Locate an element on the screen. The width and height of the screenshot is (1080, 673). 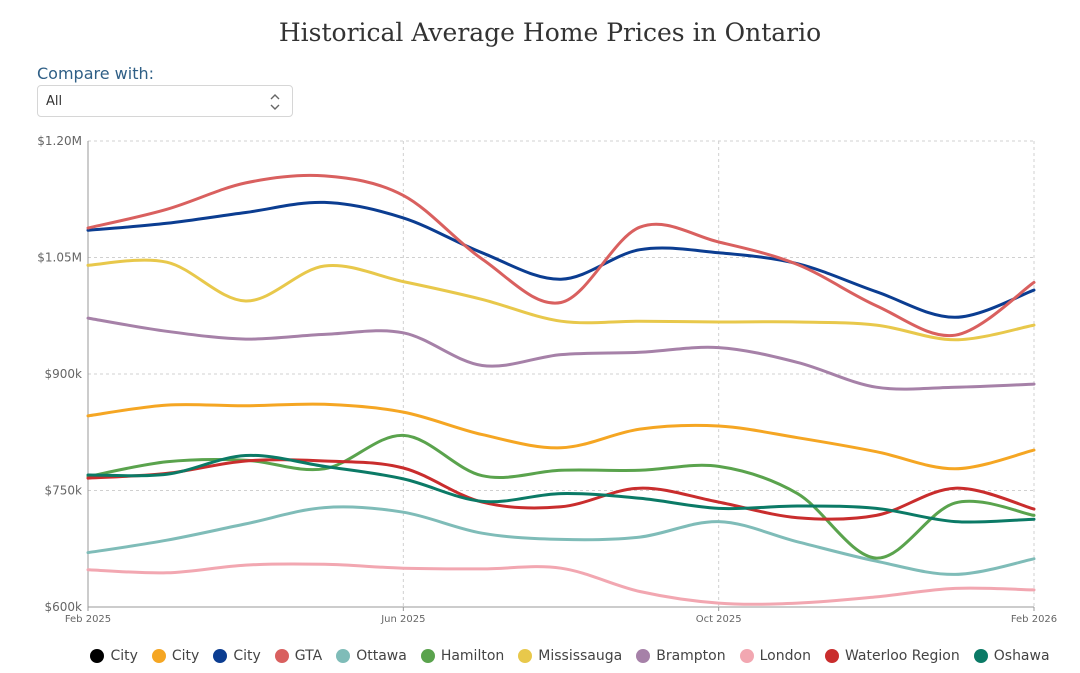
x-tick-label: Oct 2025 is located at coordinates (719, 619).